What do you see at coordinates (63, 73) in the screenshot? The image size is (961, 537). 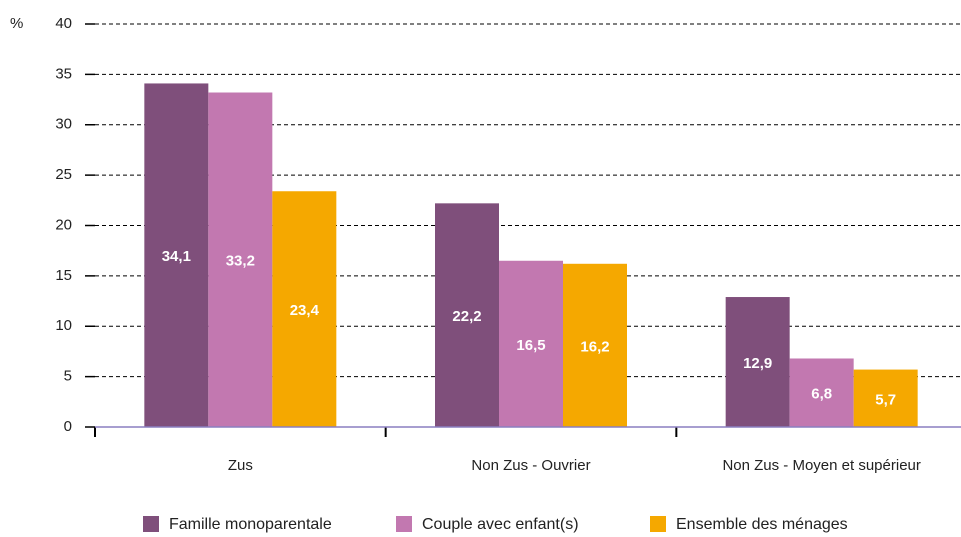 I see `y-tick-label: 35` at bounding box center [63, 73].